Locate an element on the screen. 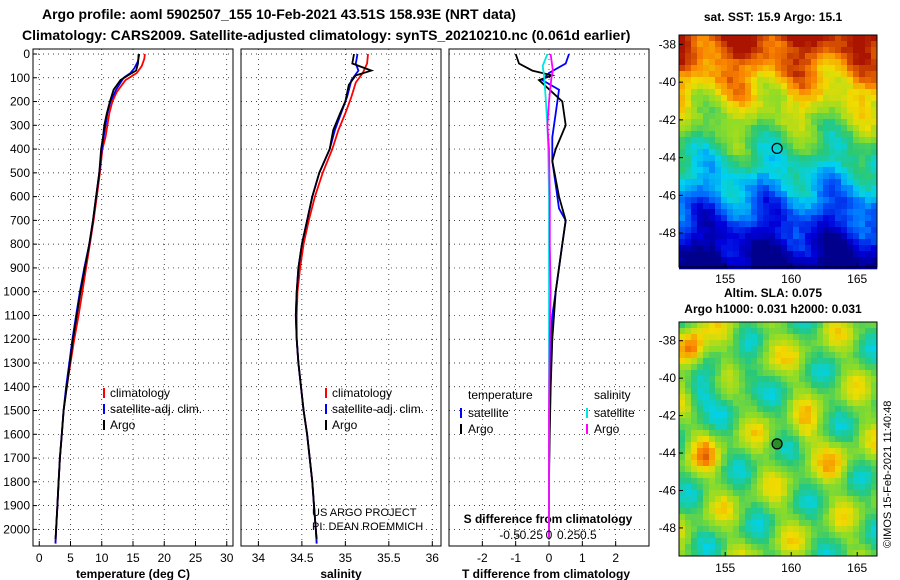 The height and width of the screenshot is (580, 900). series-line-satellite-adj-clim- is located at coordinates (327, 298).